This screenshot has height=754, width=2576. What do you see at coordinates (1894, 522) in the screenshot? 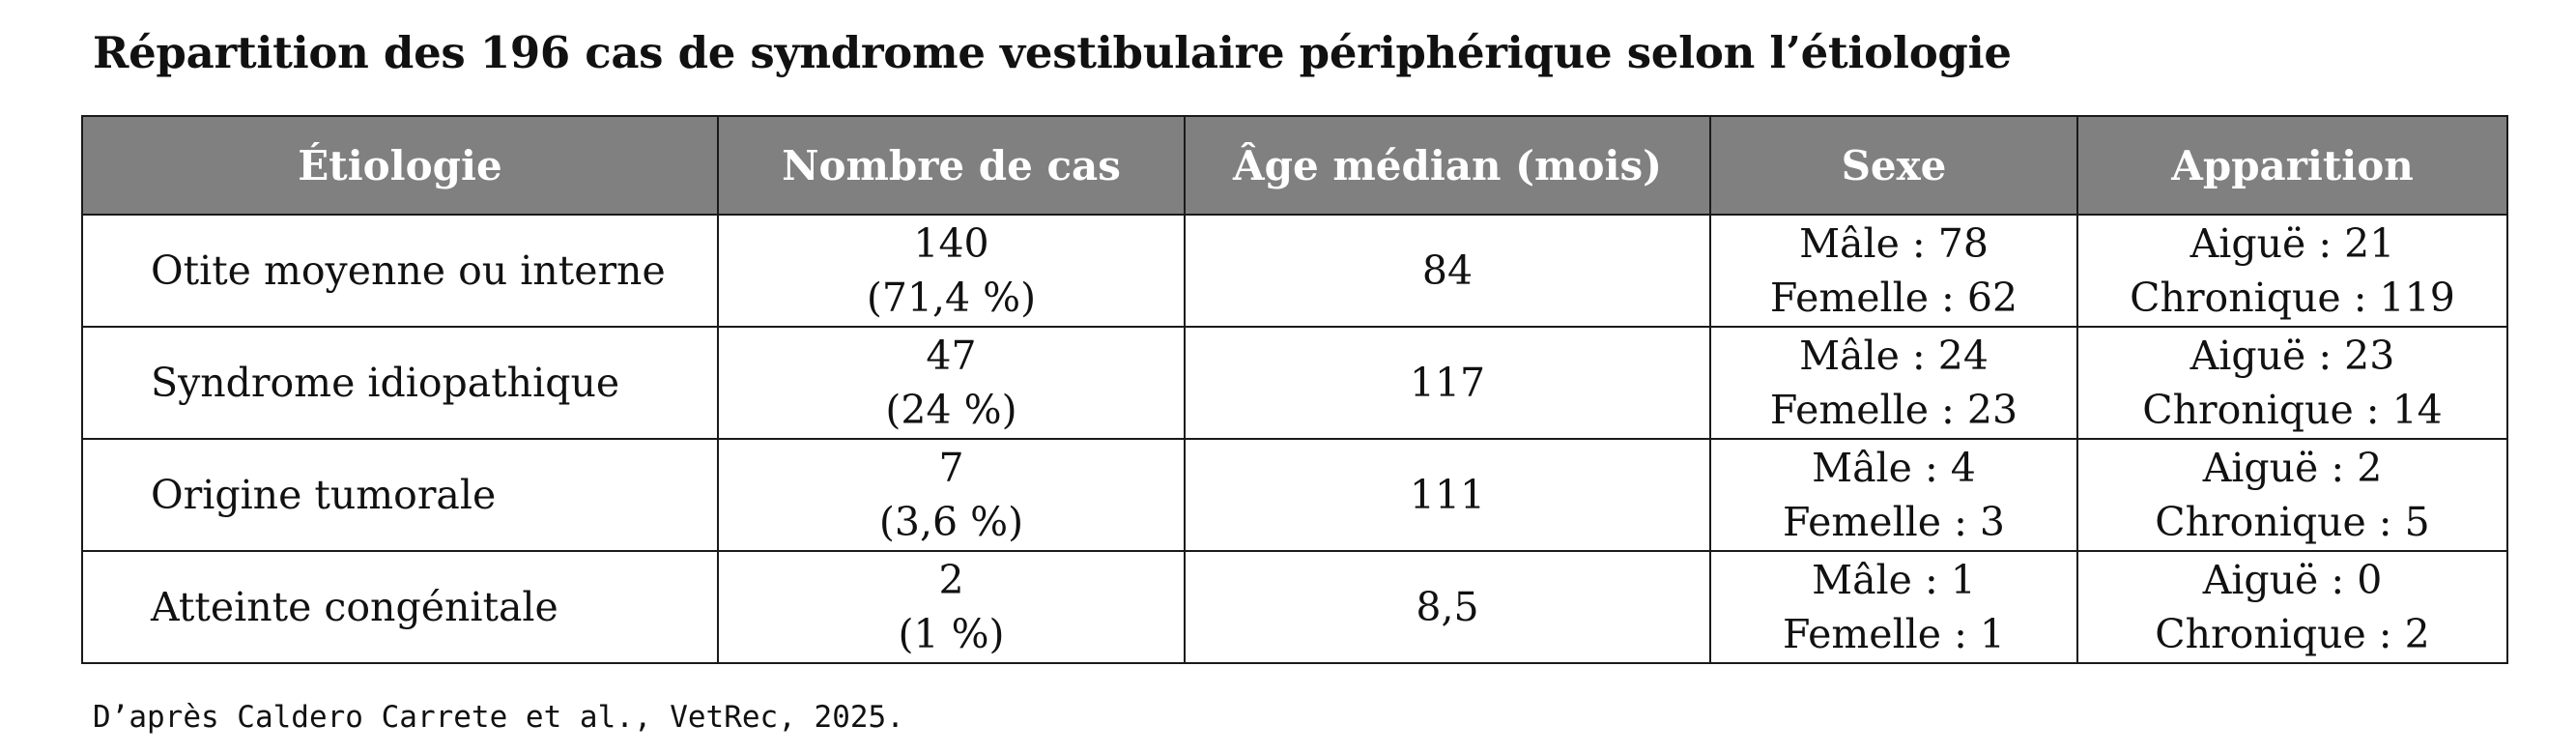
I see `female-count: Femelle : 3` at bounding box center [1894, 522].